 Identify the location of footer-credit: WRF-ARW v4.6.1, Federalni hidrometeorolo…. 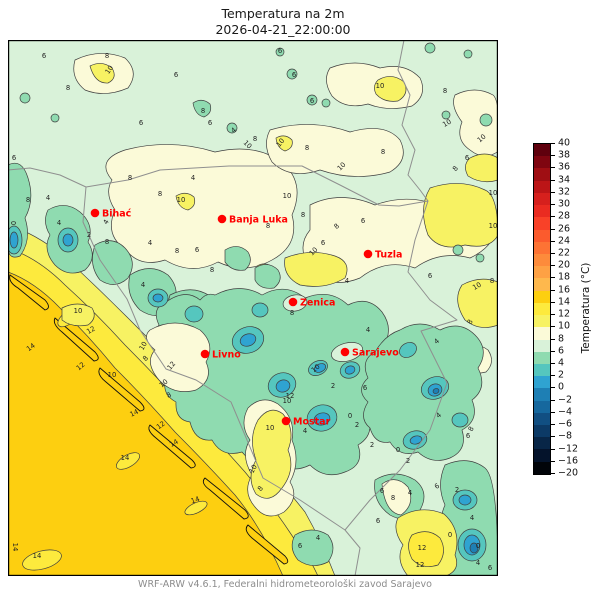
(285, 584).